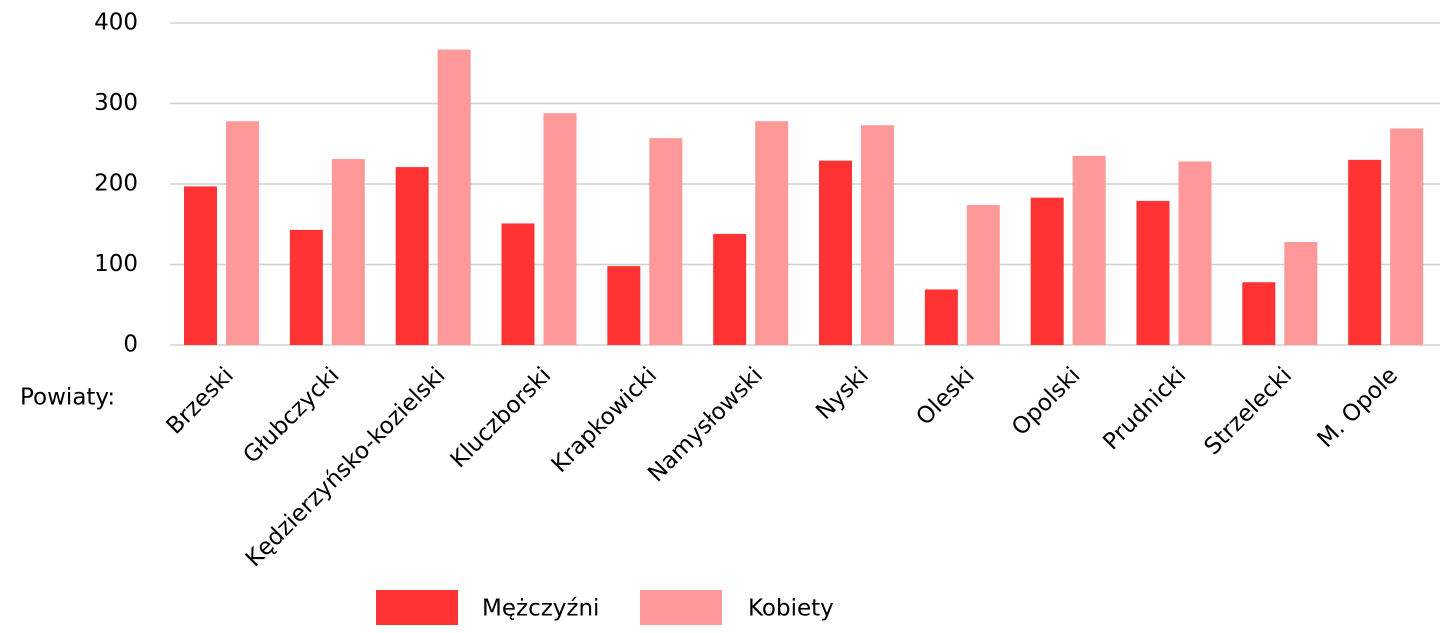 This screenshot has width=1455, height=633. Describe the element at coordinates (1358, 407) in the screenshot. I see `x-tick-label: M. Opole` at that location.